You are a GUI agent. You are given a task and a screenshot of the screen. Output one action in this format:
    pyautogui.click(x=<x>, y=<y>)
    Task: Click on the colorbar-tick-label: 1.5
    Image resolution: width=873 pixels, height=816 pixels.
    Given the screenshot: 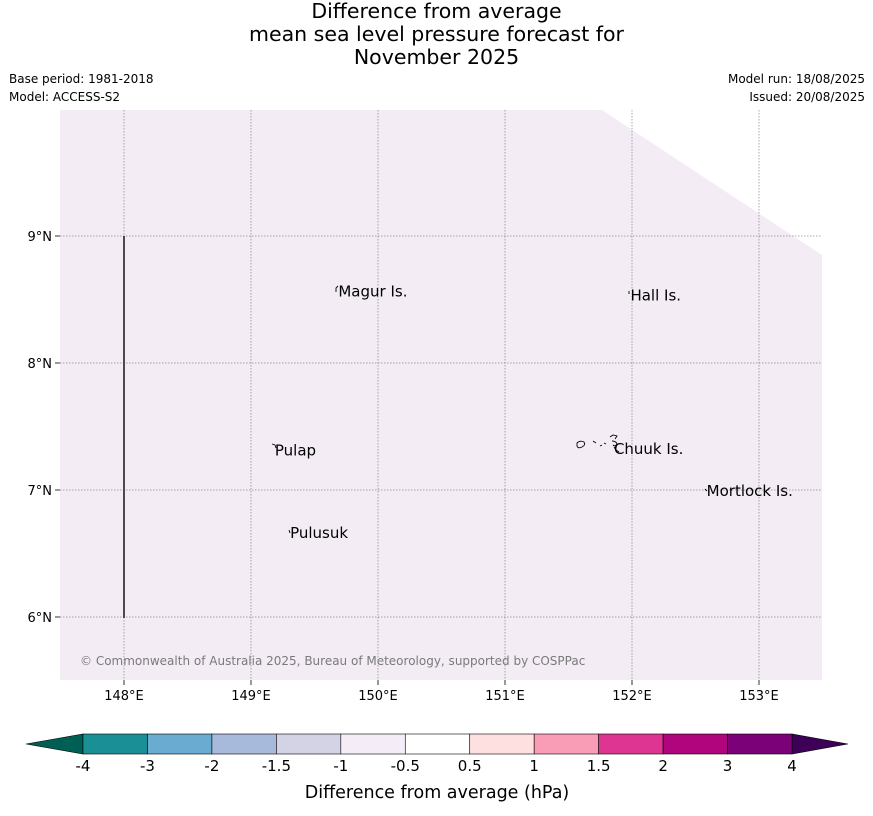 What is the action you would take?
    pyautogui.click(x=599, y=766)
    